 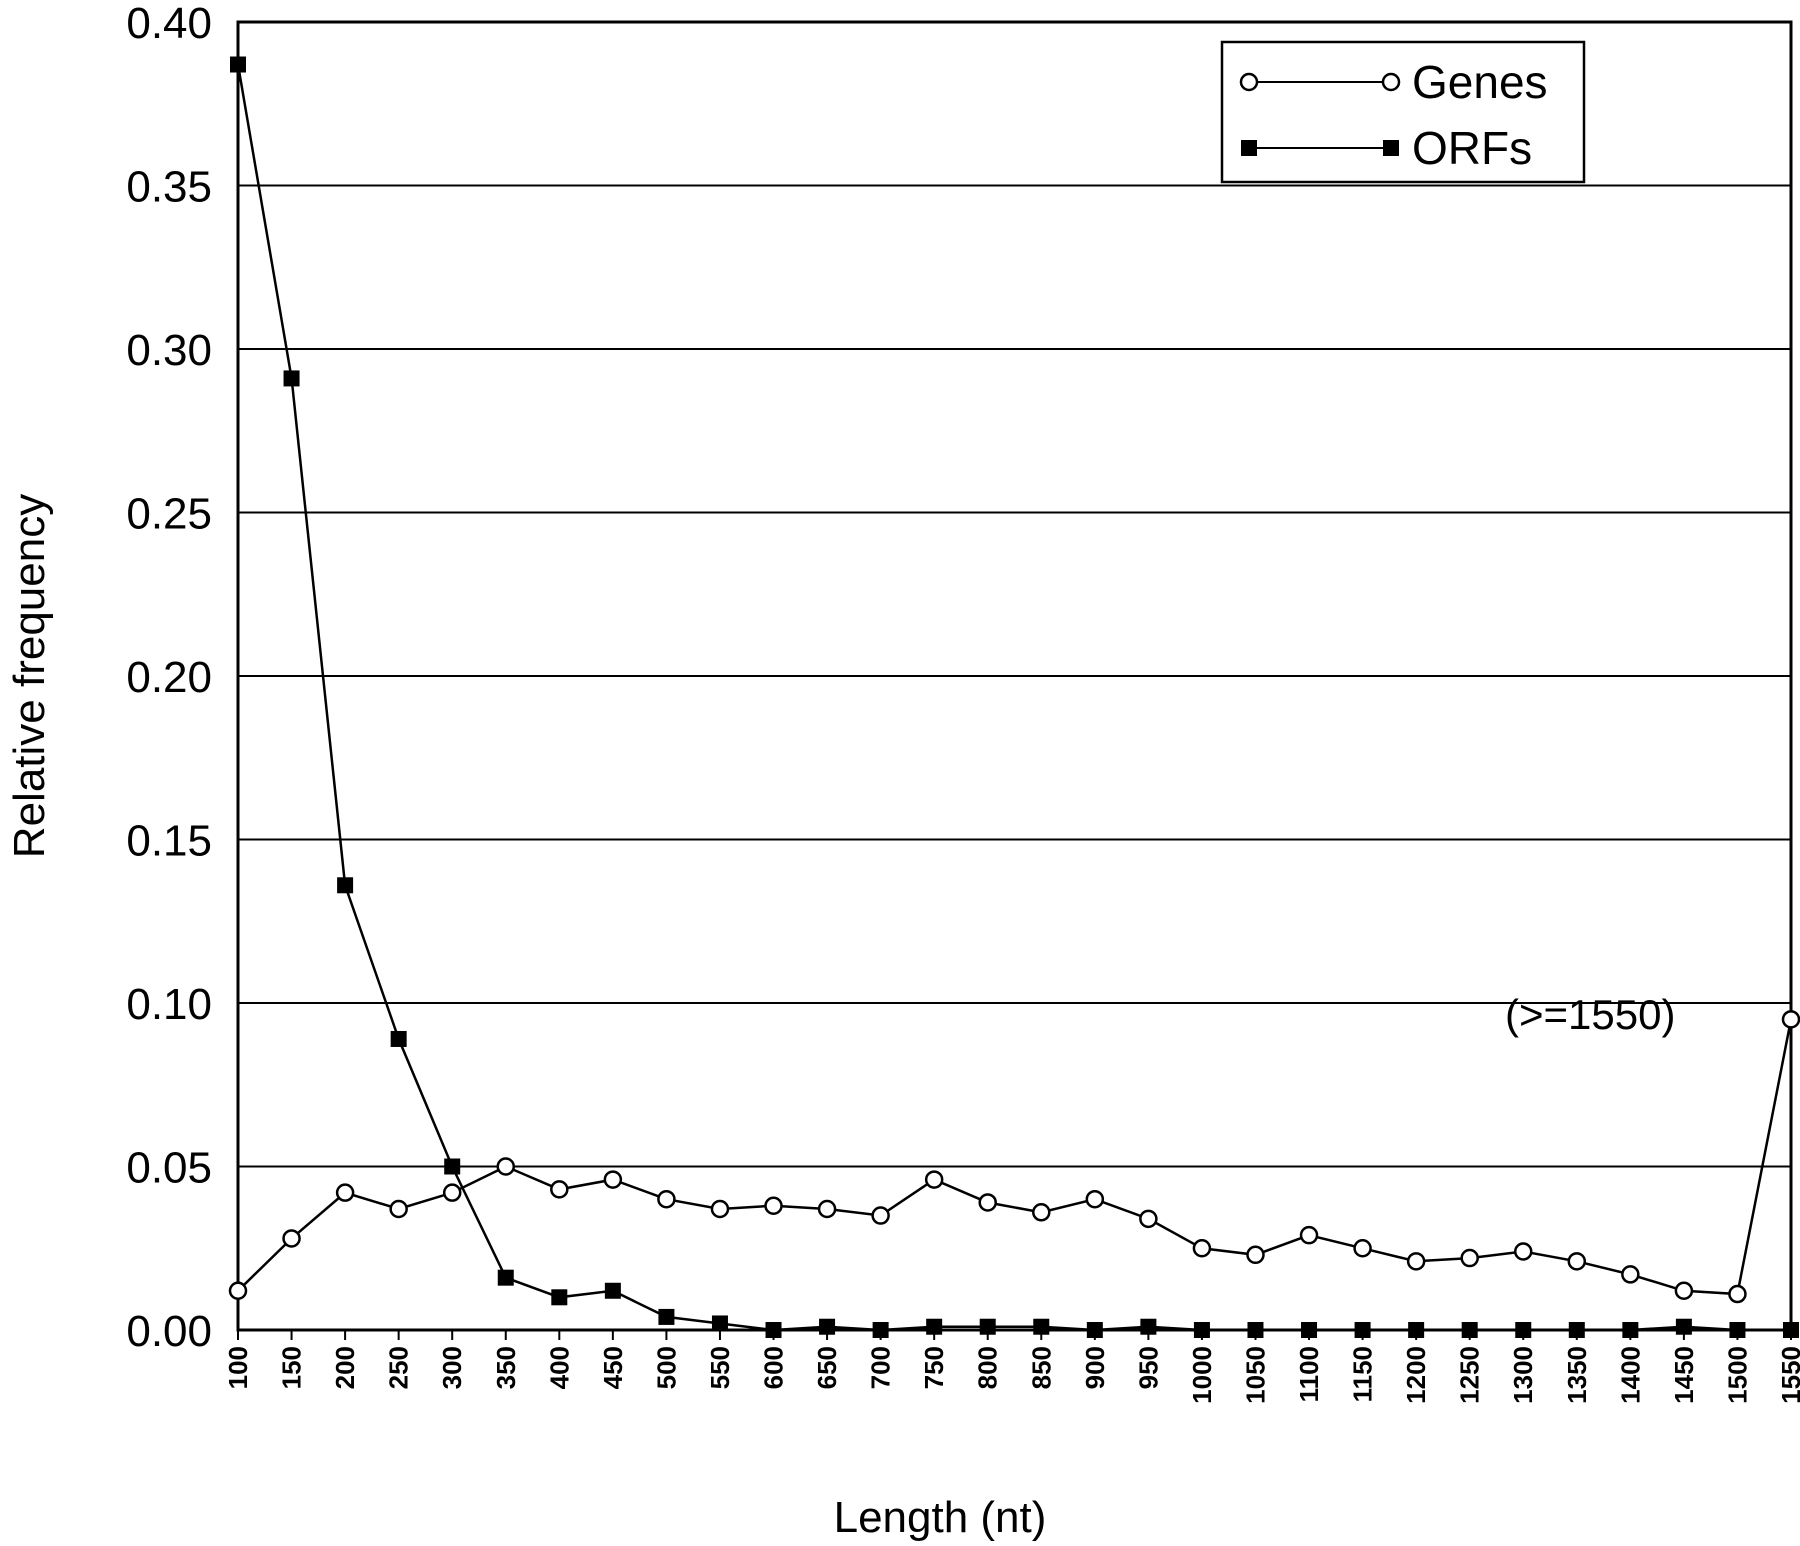 What do you see at coordinates (1480, 82) in the screenshot?
I see `legend-genes-label: Genes` at bounding box center [1480, 82].